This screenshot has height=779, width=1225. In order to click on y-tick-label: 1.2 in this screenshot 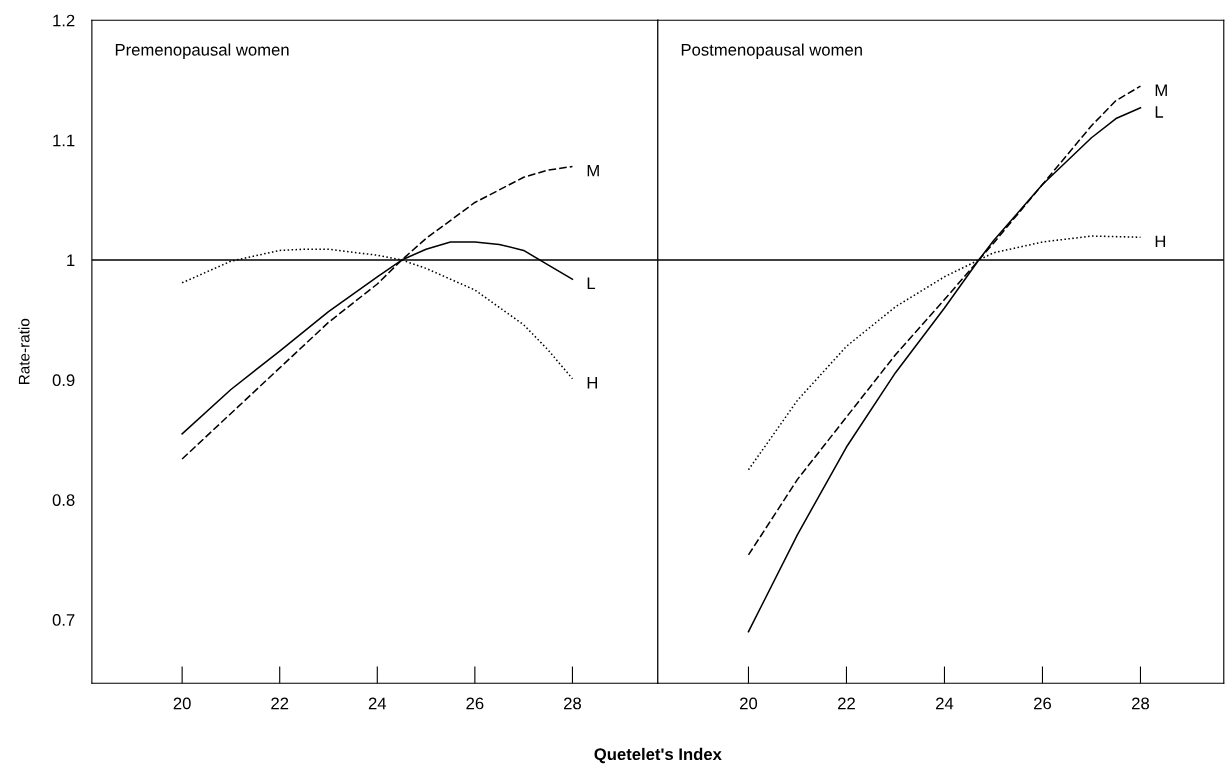, I will do `click(64, 20)`.